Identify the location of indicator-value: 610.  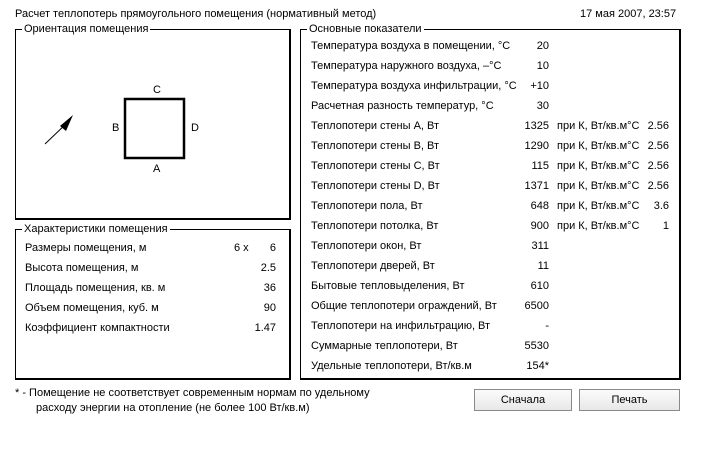
(539, 286).